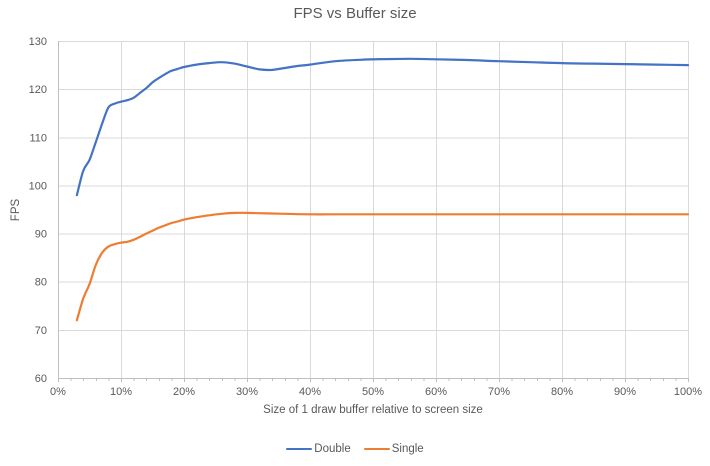 The width and height of the screenshot is (710, 466). Describe the element at coordinates (38, 90) in the screenshot. I see `svg-text: 120` at that location.